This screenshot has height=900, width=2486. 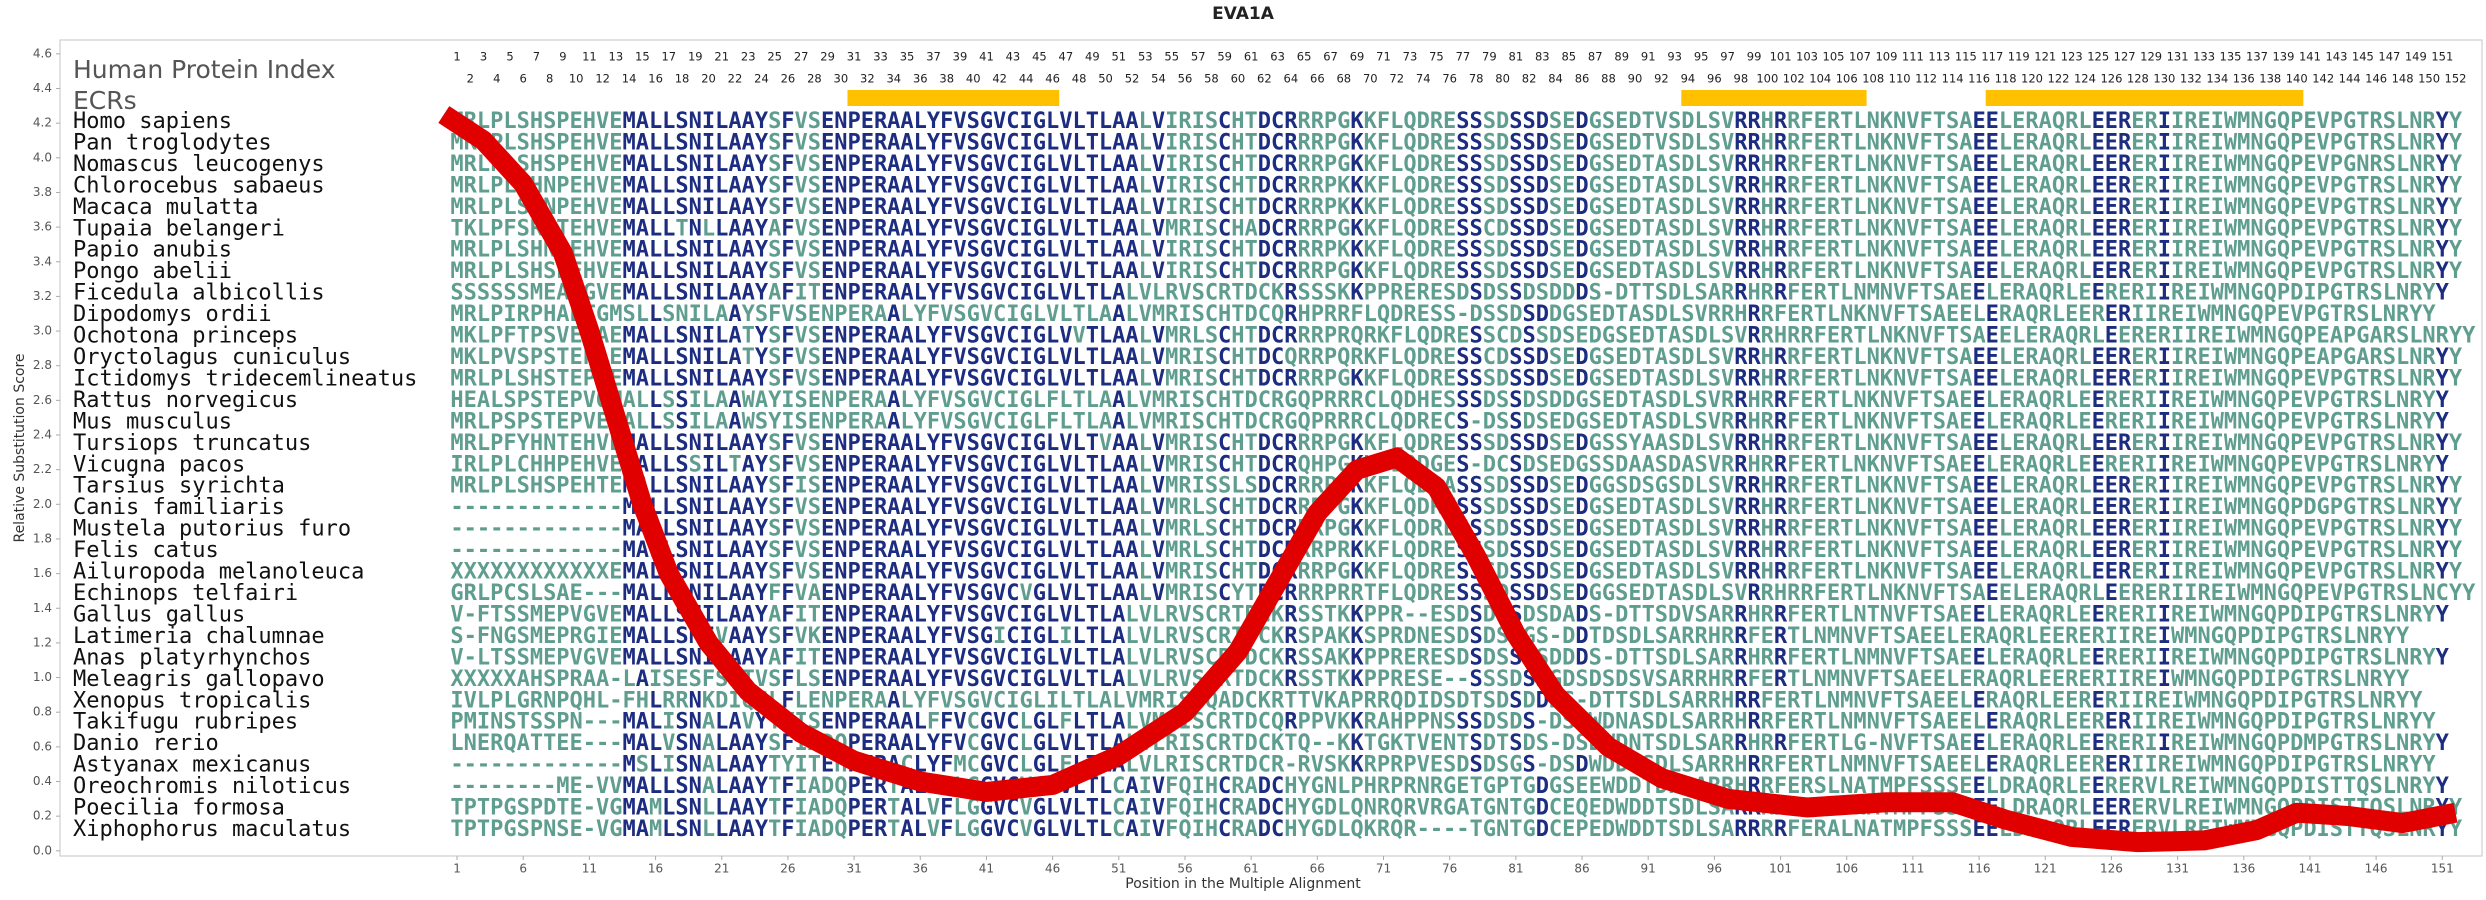 I want to click on protein-index: 130, so click(x=2164, y=79).